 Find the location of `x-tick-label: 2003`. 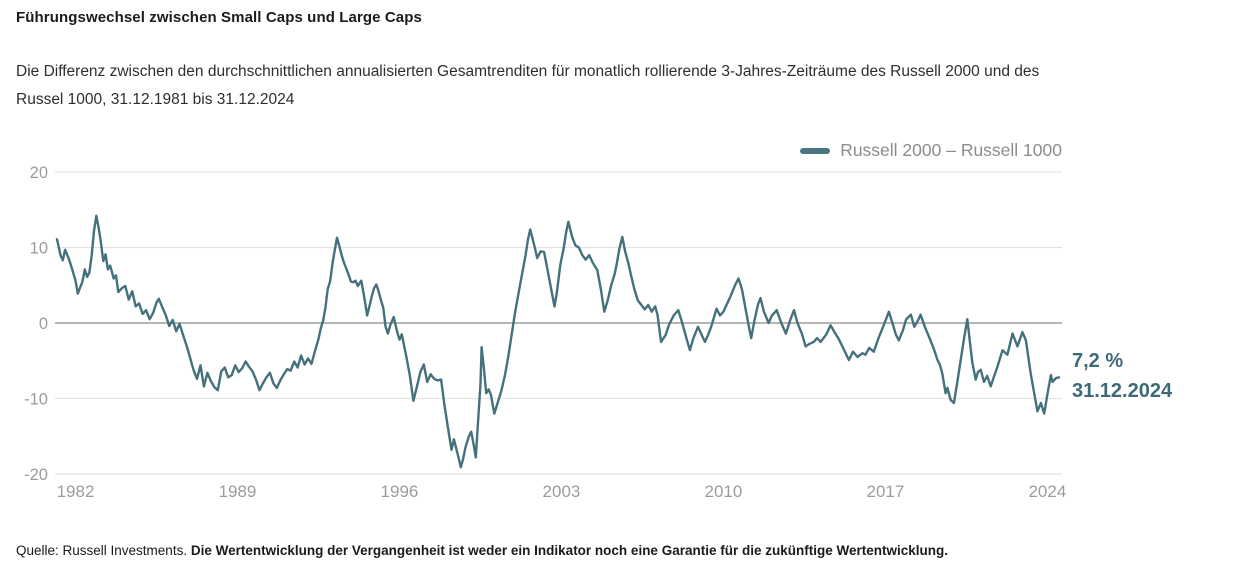

x-tick-label: 2003 is located at coordinates (562, 491).